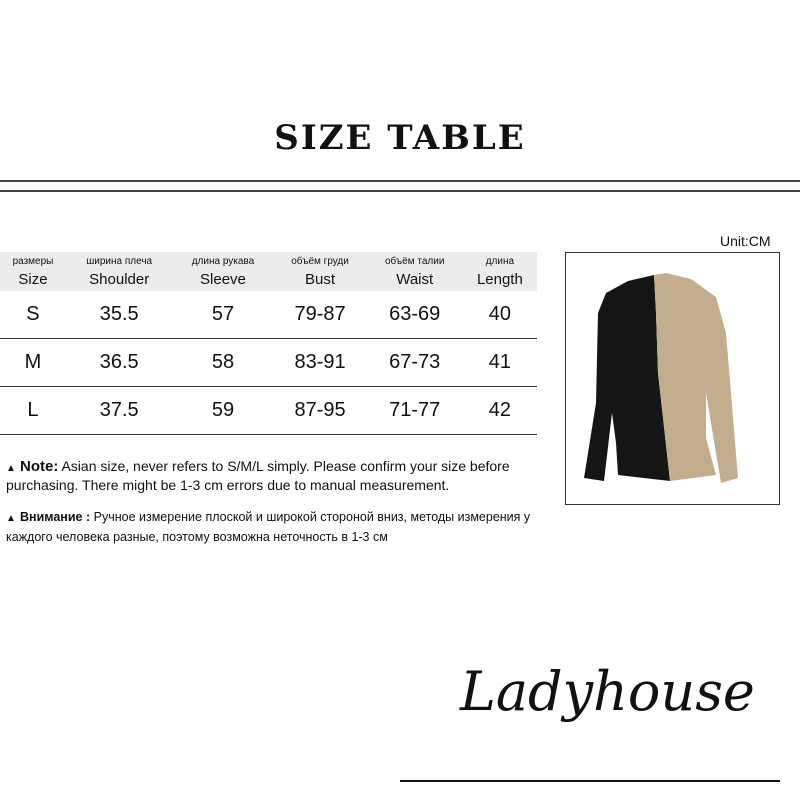 The image size is (800, 800). Describe the element at coordinates (223, 279) in the screenshot. I see `header-en: Sleeve` at that location.